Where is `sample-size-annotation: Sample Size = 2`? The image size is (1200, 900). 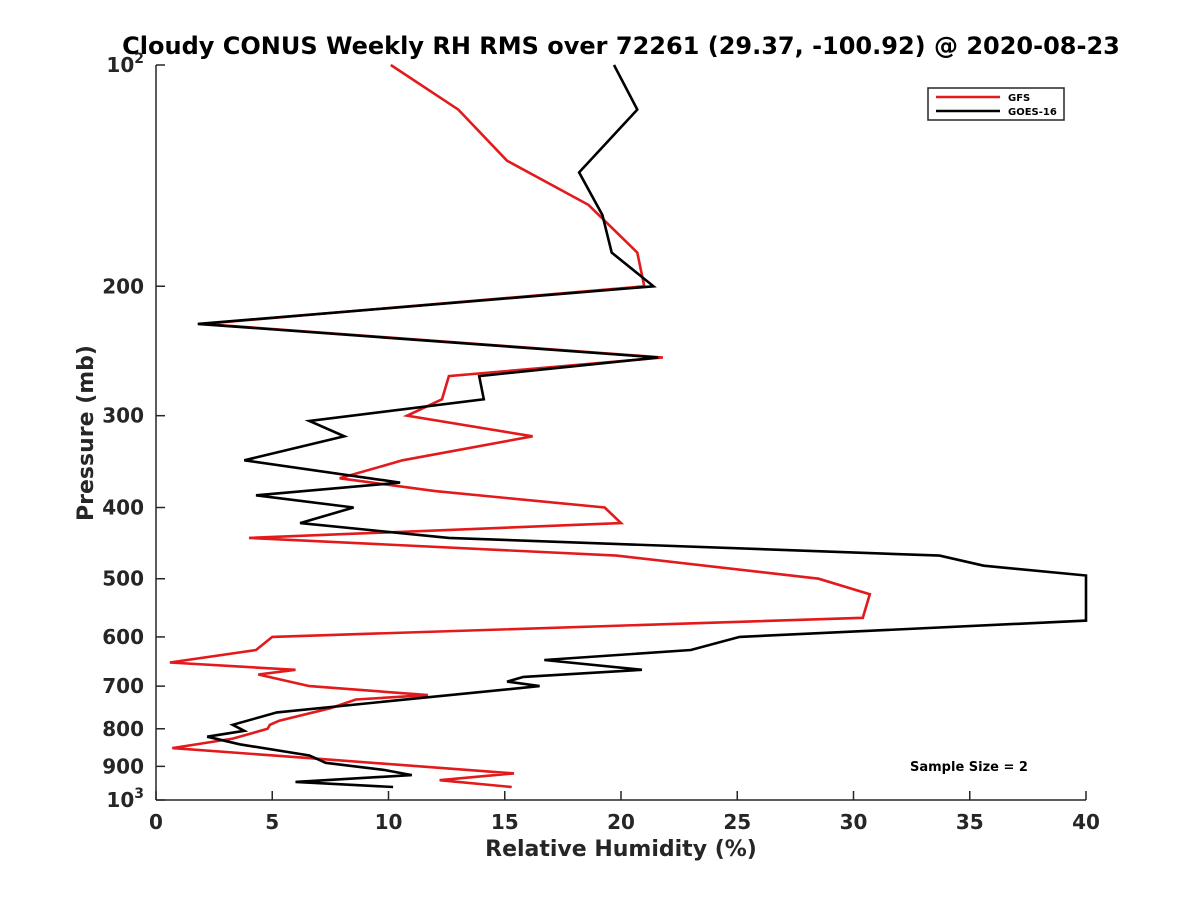
sample-size-annotation: Sample Size = 2 is located at coordinates (969, 767).